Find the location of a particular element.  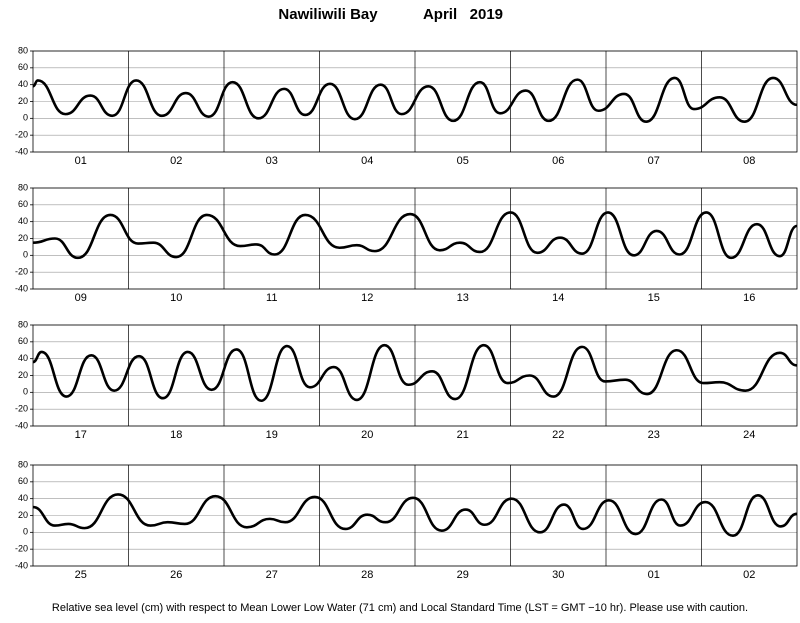

day-label: 14 is located at coordinates (558, 298).